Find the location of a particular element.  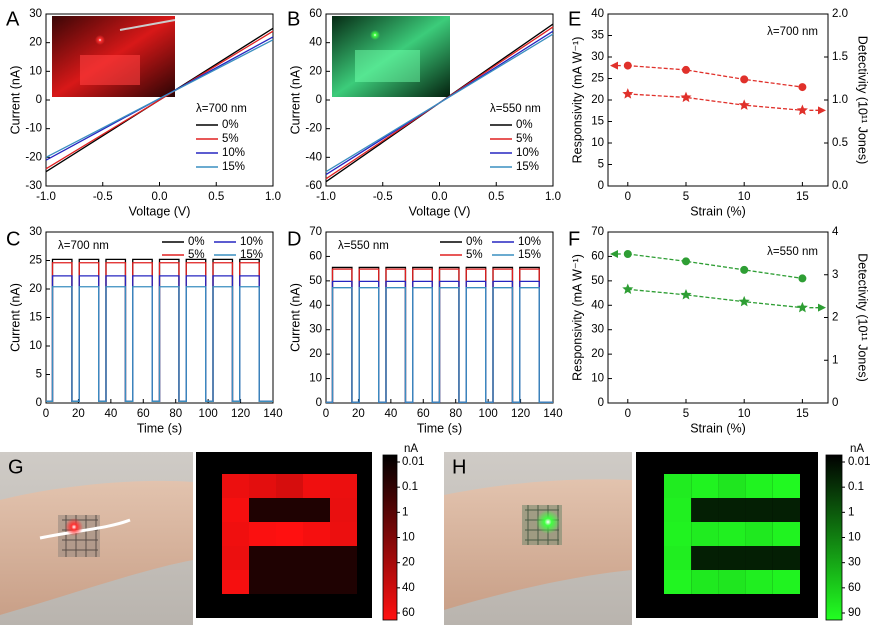

x-tick-label: -0.5 is located at coordinates (103, 197).